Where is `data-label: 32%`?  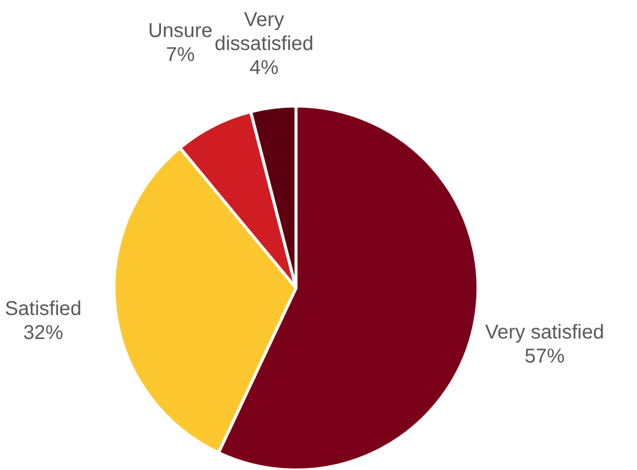
data-label: 32% is located at coordinates (43, 333).